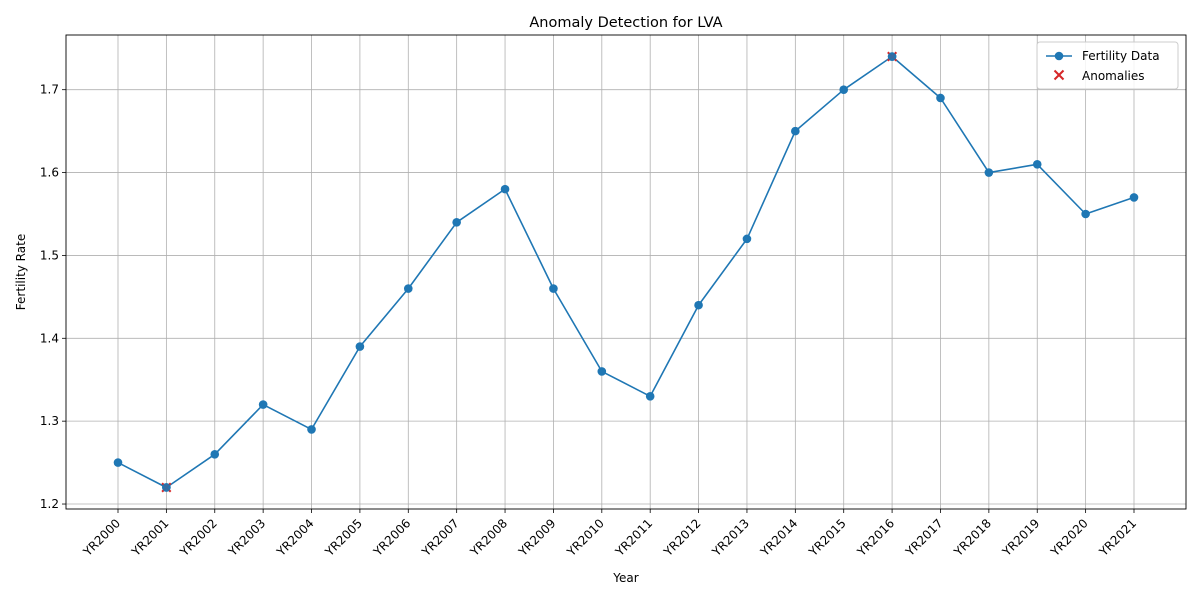  I want to click on y-tick-label: 1.3, so click(49, 421).